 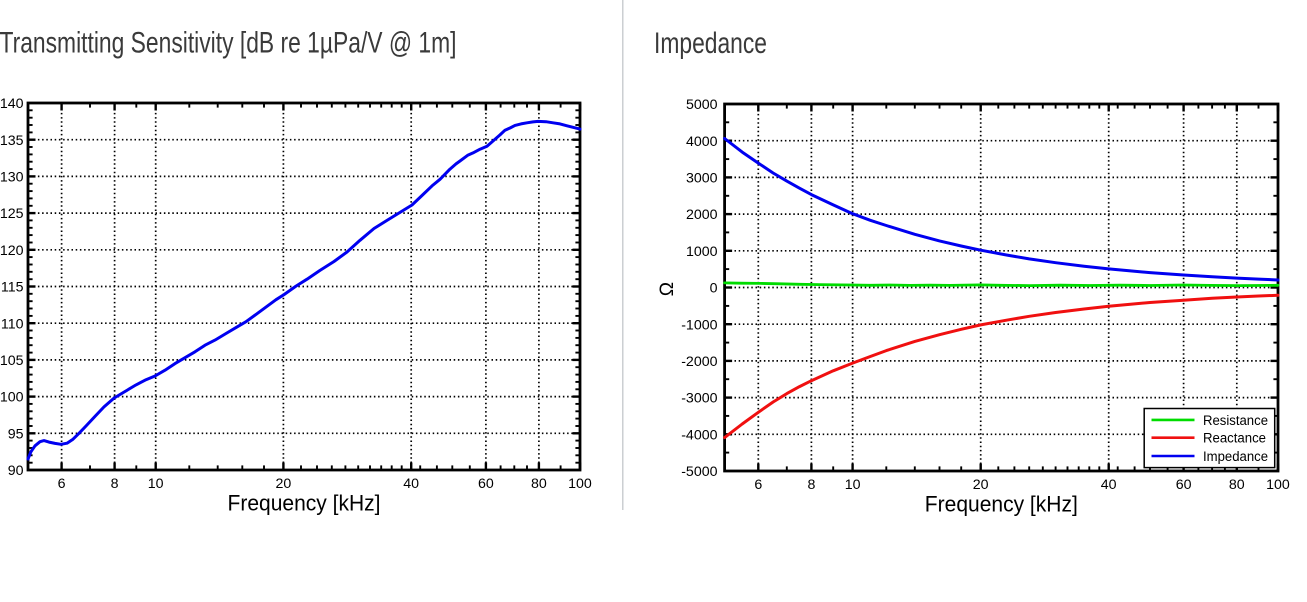 What do you see at coordinates (1235, 421) in the screenshot?
I see `svg-text: Resistance` at bounding box center [1235, 421].